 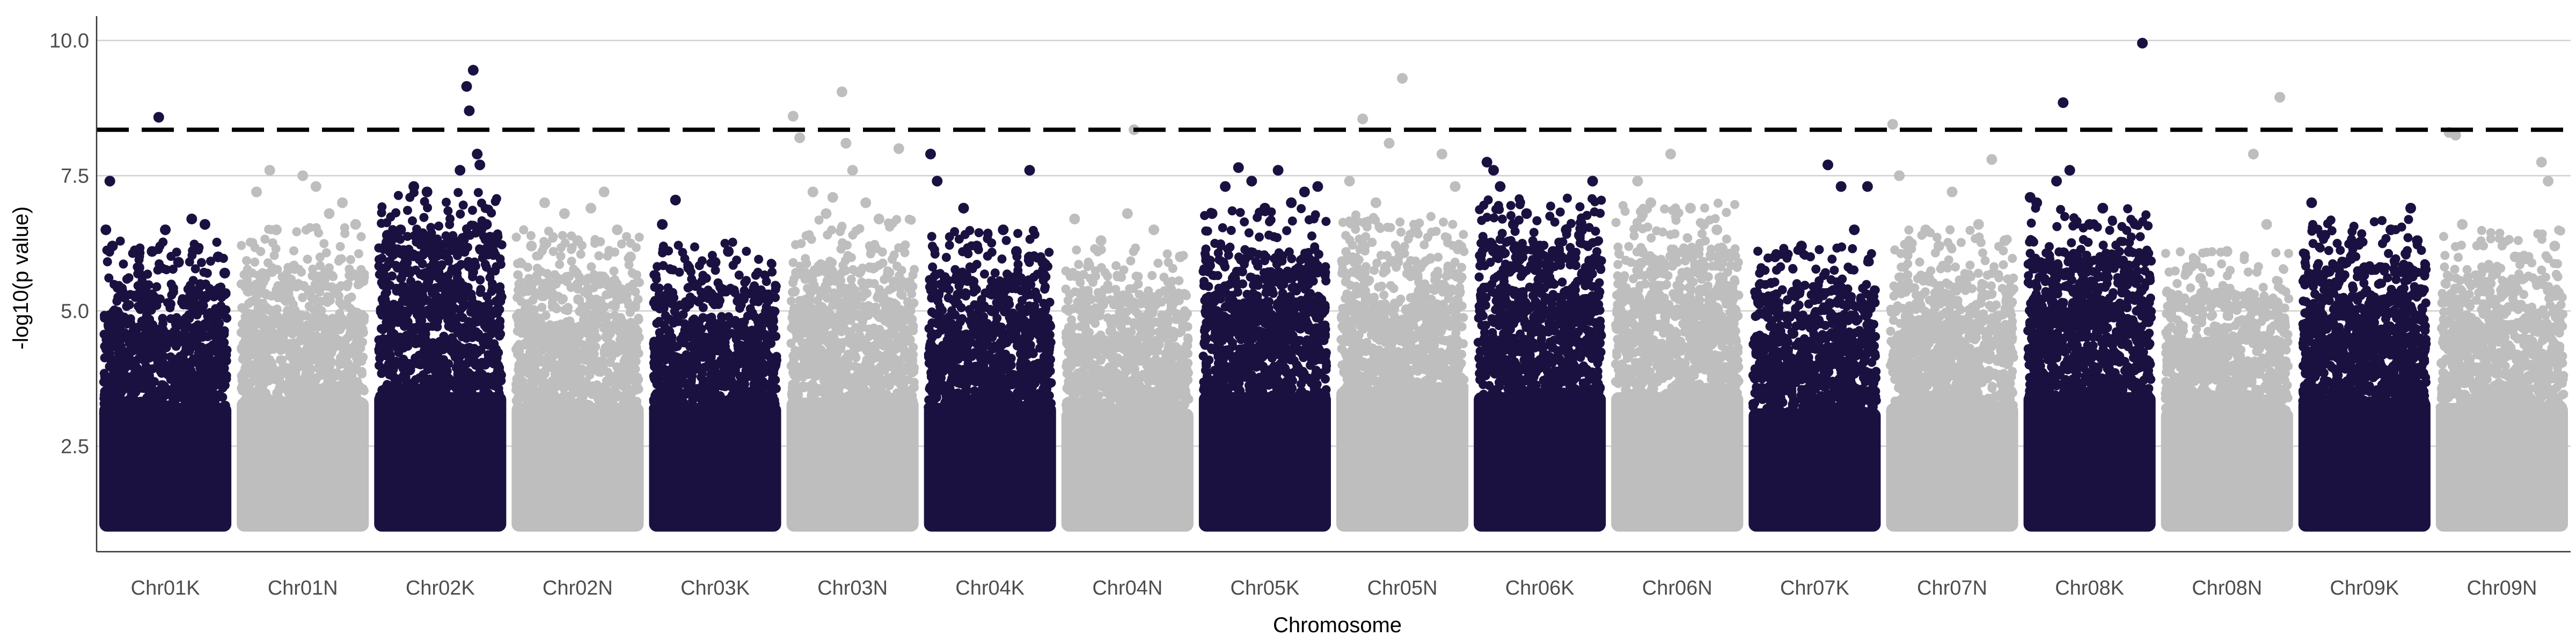 What do you see at coordinates (165, 322) in the screenshot?
I see `series-Chr01K` at bounding box center [165, 322].